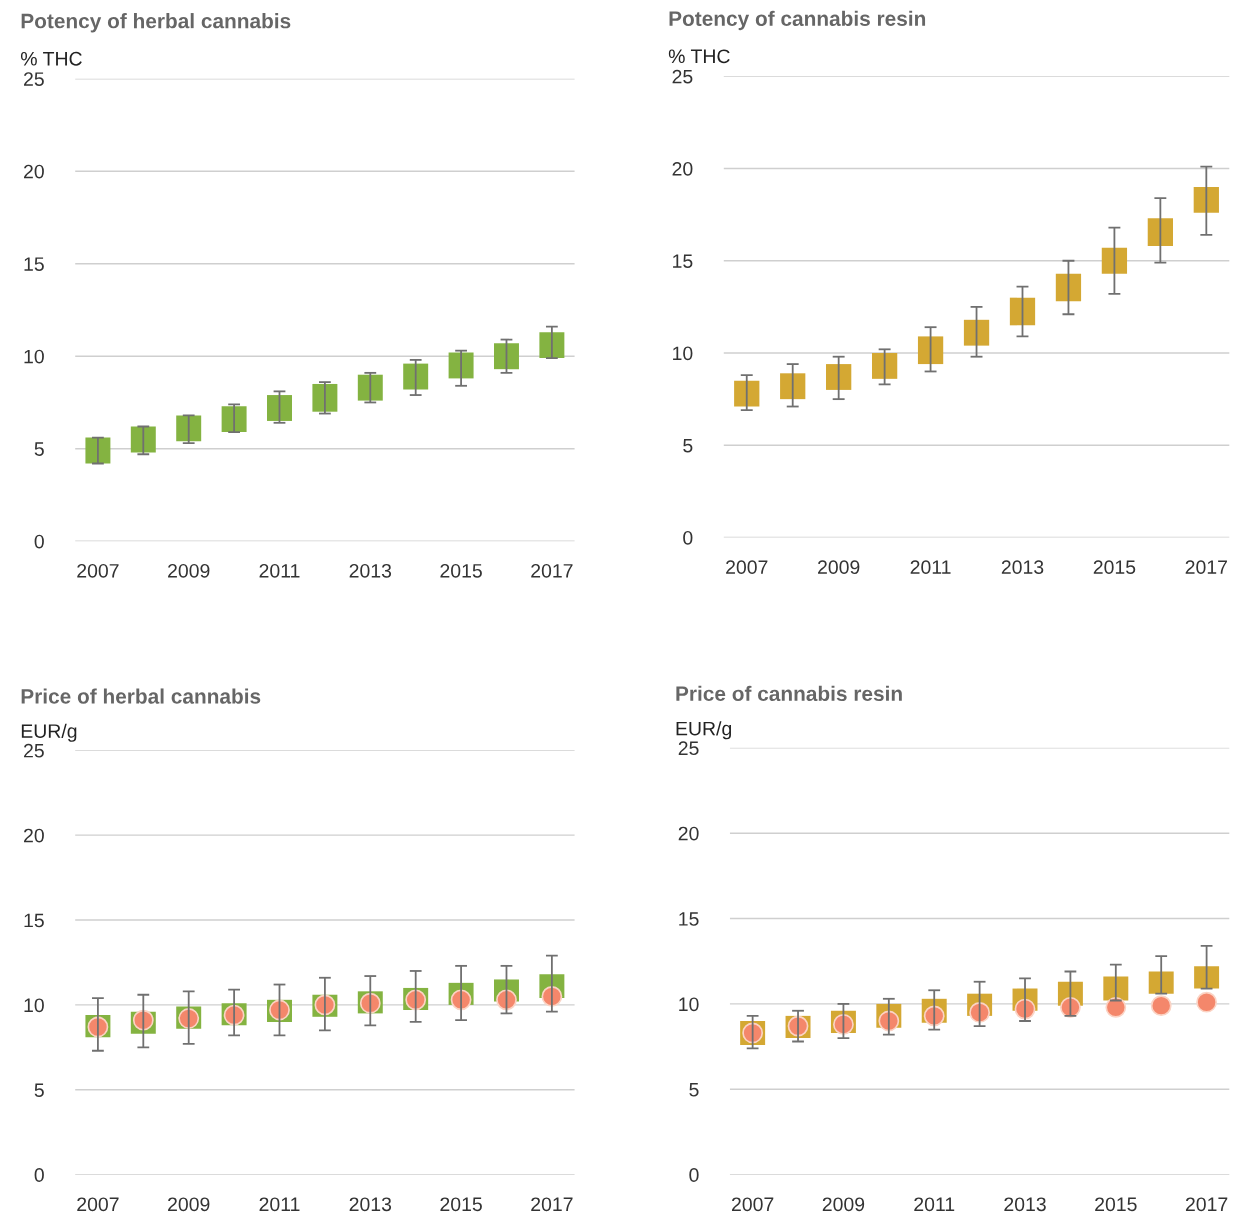  Describe the element at coordinates (789, 693) in the screenshot. I see `chart-title: Price of cannabis resin` at that location.